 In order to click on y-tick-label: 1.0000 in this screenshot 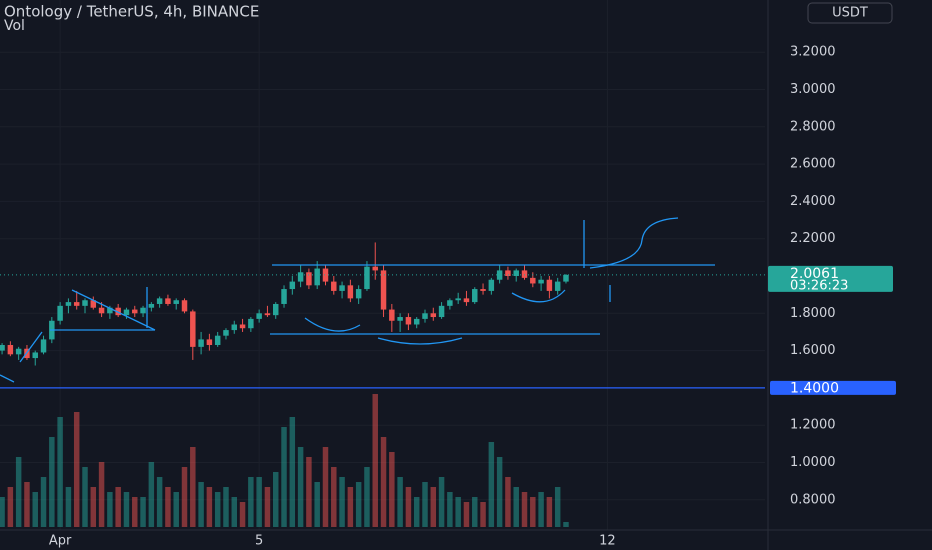, I will do `click(813, 462)`.